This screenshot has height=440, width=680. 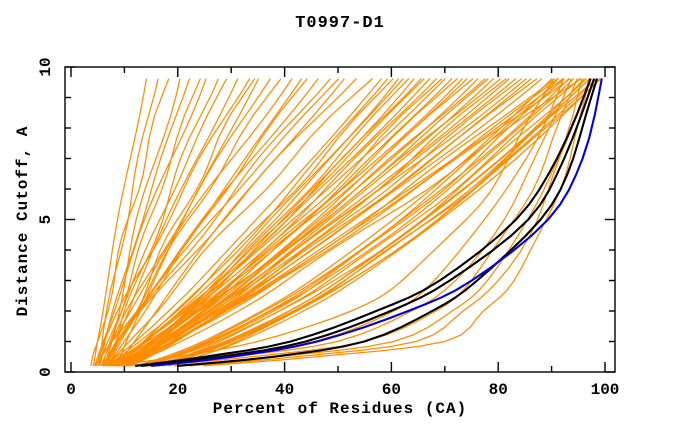 I want to click on x-axis-label: Percent of Residues (CA), so click(x=340, y=409).